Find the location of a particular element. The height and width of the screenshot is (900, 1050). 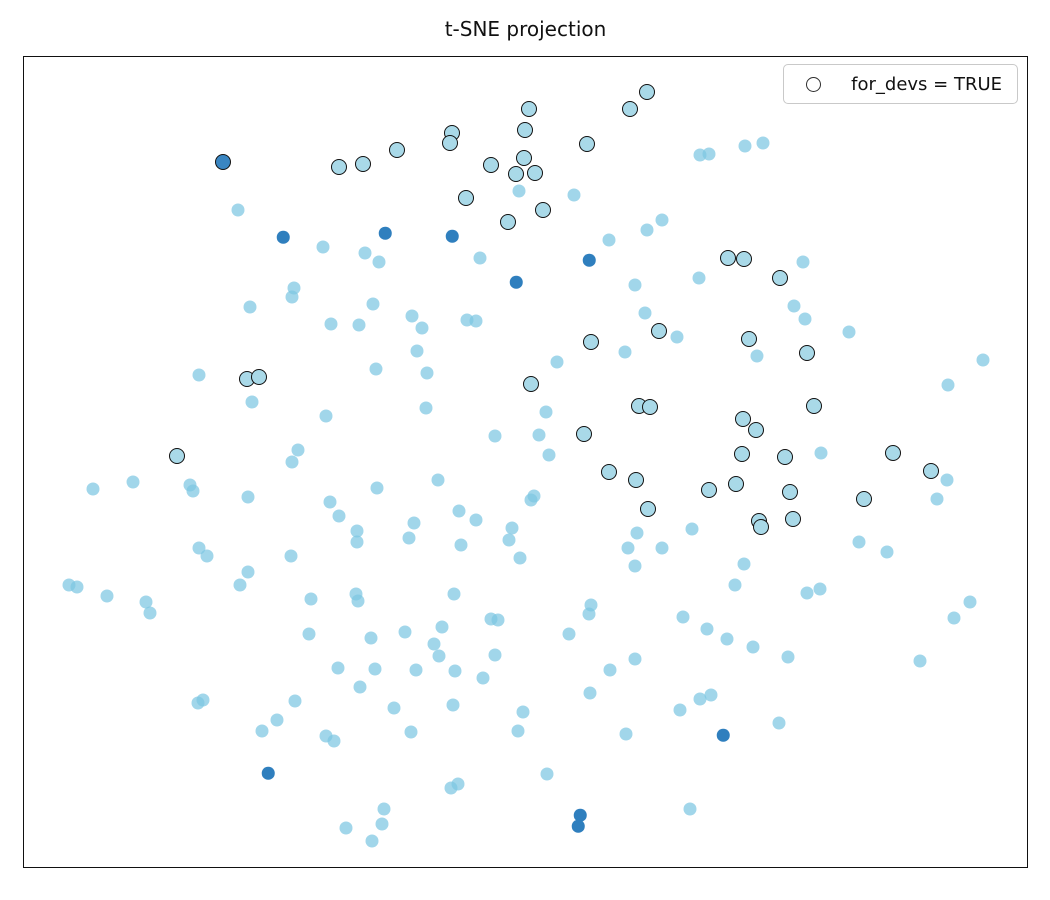

chart-title: t-SNE projection is located at coordinates (525, 29).